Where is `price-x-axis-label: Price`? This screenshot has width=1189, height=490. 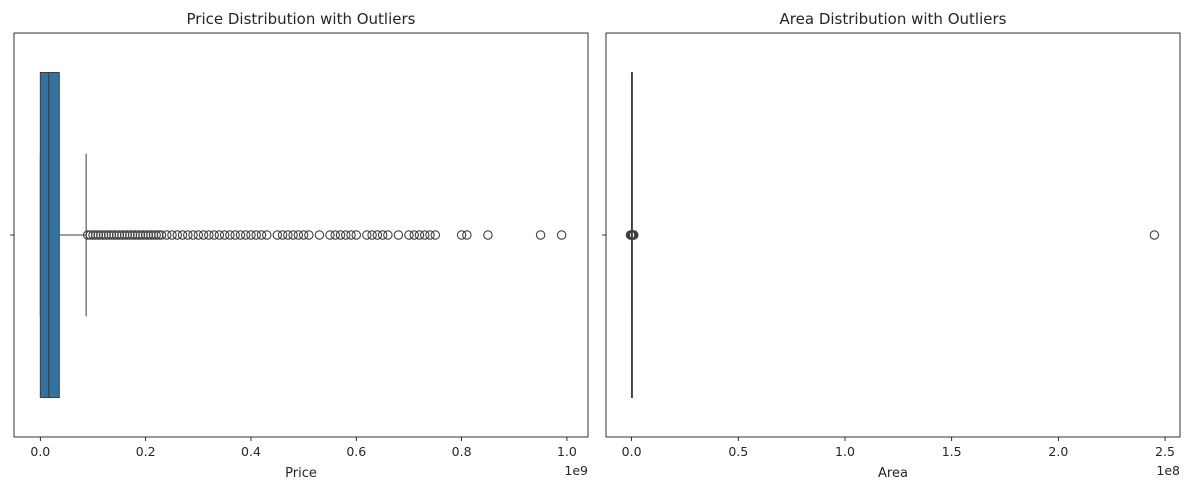 price-x-axis-label: Price is located at coordinates (301, 473).